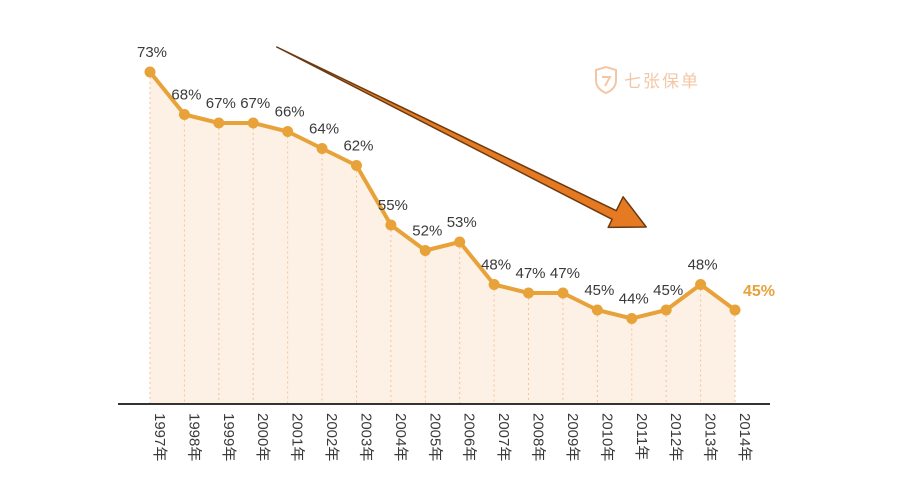 This screenshot has width=900, height=500. Describe the element at coordinates (262, 437) in the screenshot. I see `x-tick-label: 2000年` at that location.